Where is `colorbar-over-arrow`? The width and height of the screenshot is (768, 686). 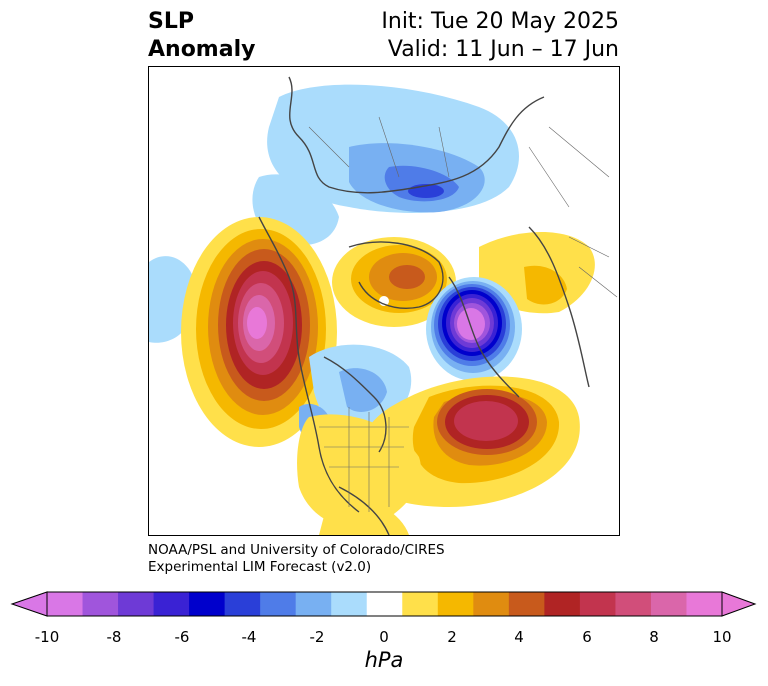 colorbar-over-arrow is located at coordinates (739, 604).